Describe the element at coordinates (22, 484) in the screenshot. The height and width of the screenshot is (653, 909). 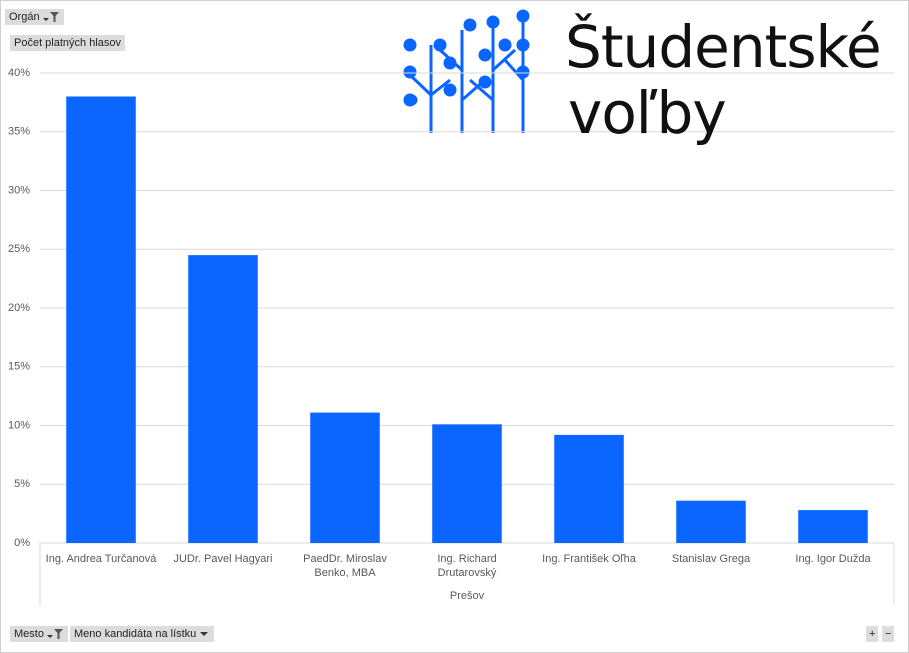
I see `y-tick-label: 5%` at that location.